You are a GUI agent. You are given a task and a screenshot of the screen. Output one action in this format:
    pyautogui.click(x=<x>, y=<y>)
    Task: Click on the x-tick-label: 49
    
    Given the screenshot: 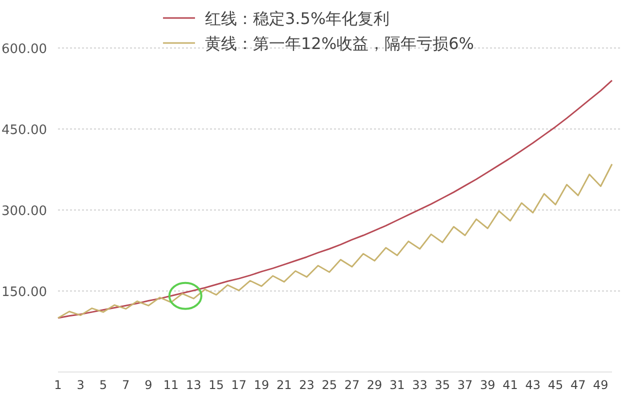 What is the action you would take?
    pyautogui.click(x=600, y=385)
    